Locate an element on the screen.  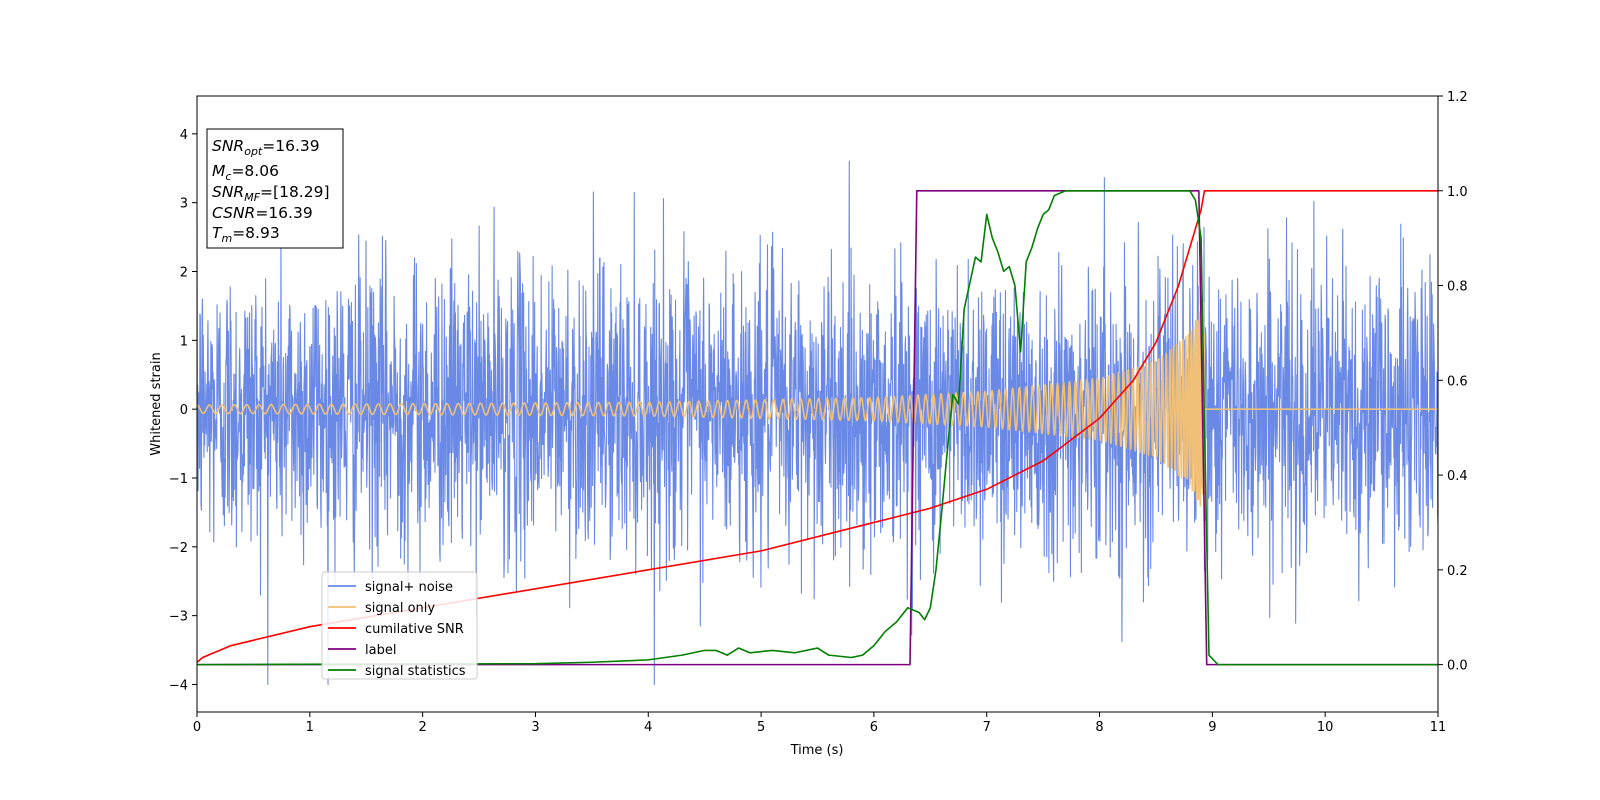
y-left-tick-label: 3 is located at coordinates (184, 204).